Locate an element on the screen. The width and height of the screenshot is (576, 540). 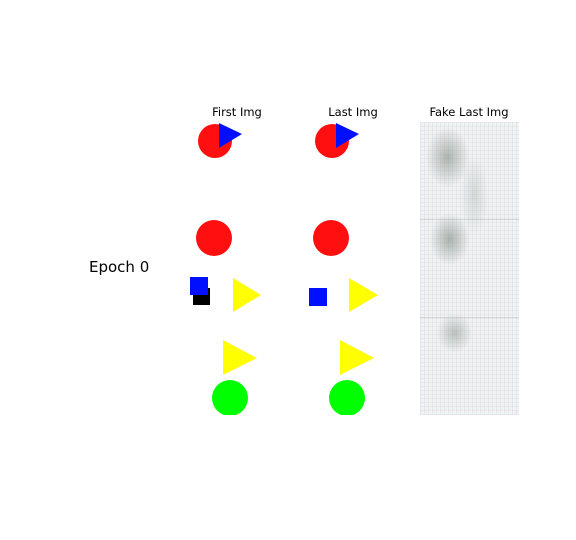
epoch-label: Epoch 0 is located at coordinates (119, 267).